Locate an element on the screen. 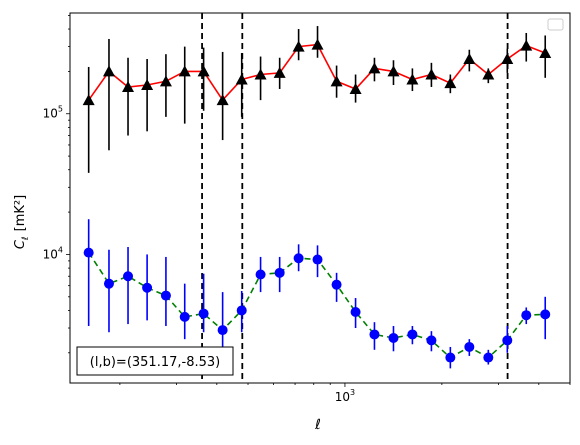  y-axis-label: Cℓ [mK²] is located at coordinates (22, 222).